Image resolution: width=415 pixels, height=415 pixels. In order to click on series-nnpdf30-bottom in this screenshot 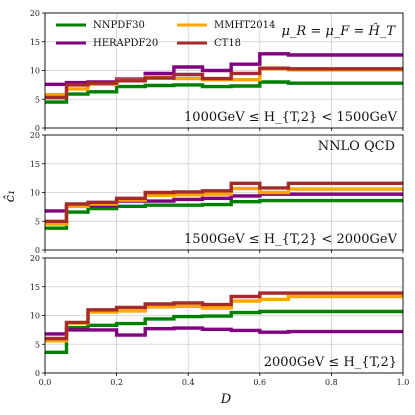, I will do `click(224, 331)`.